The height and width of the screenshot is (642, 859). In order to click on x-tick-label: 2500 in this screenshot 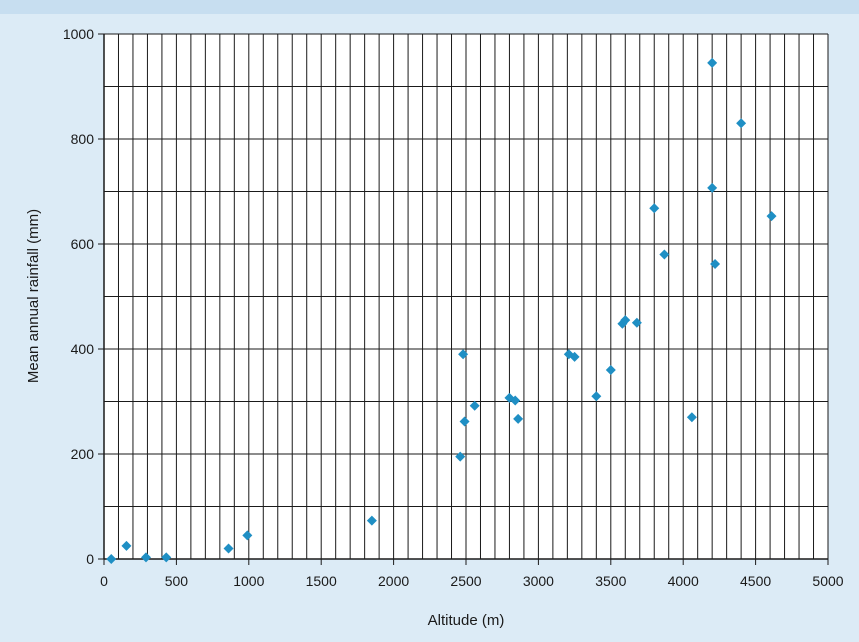, I will do `click(465, 581)`.